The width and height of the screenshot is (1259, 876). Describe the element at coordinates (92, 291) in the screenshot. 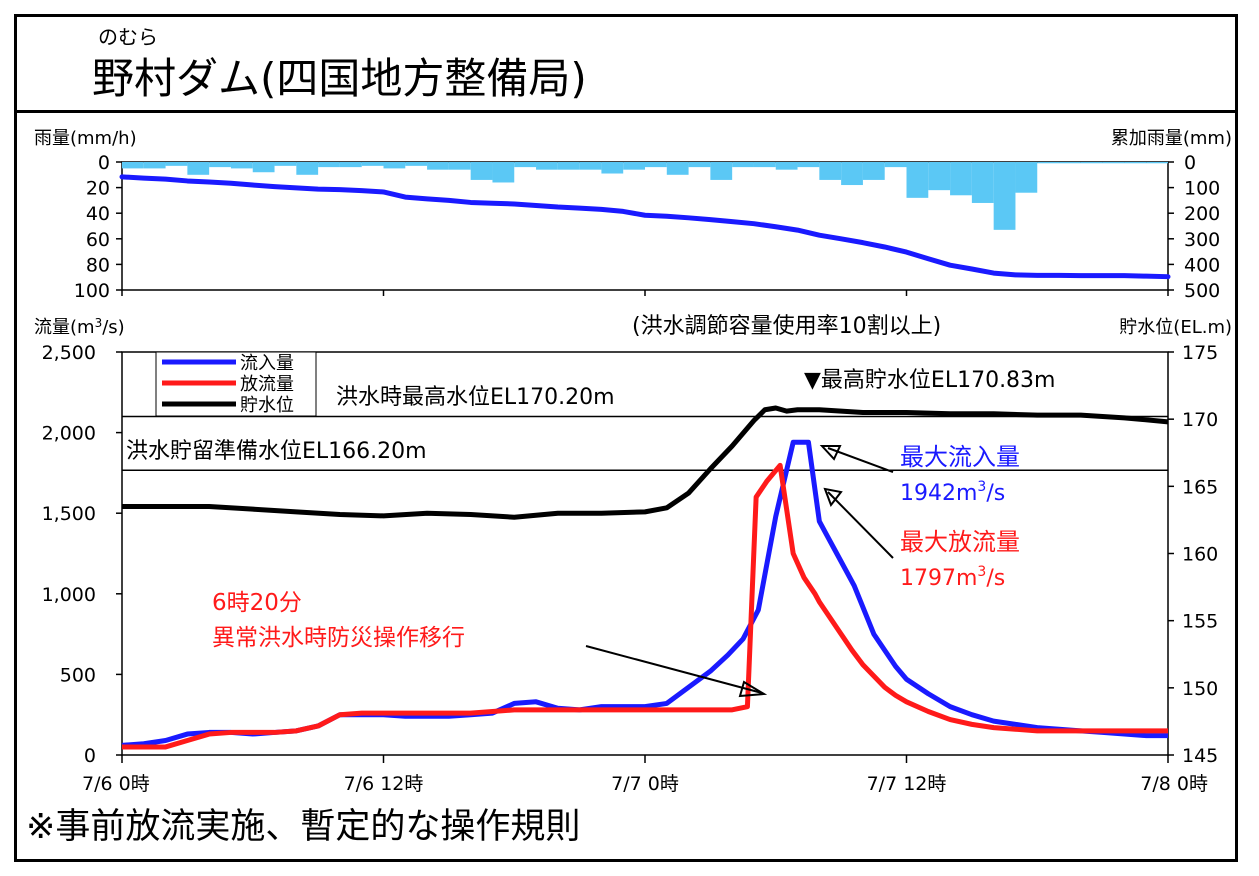

I see `rain-left-tick-label: 100` at that location.